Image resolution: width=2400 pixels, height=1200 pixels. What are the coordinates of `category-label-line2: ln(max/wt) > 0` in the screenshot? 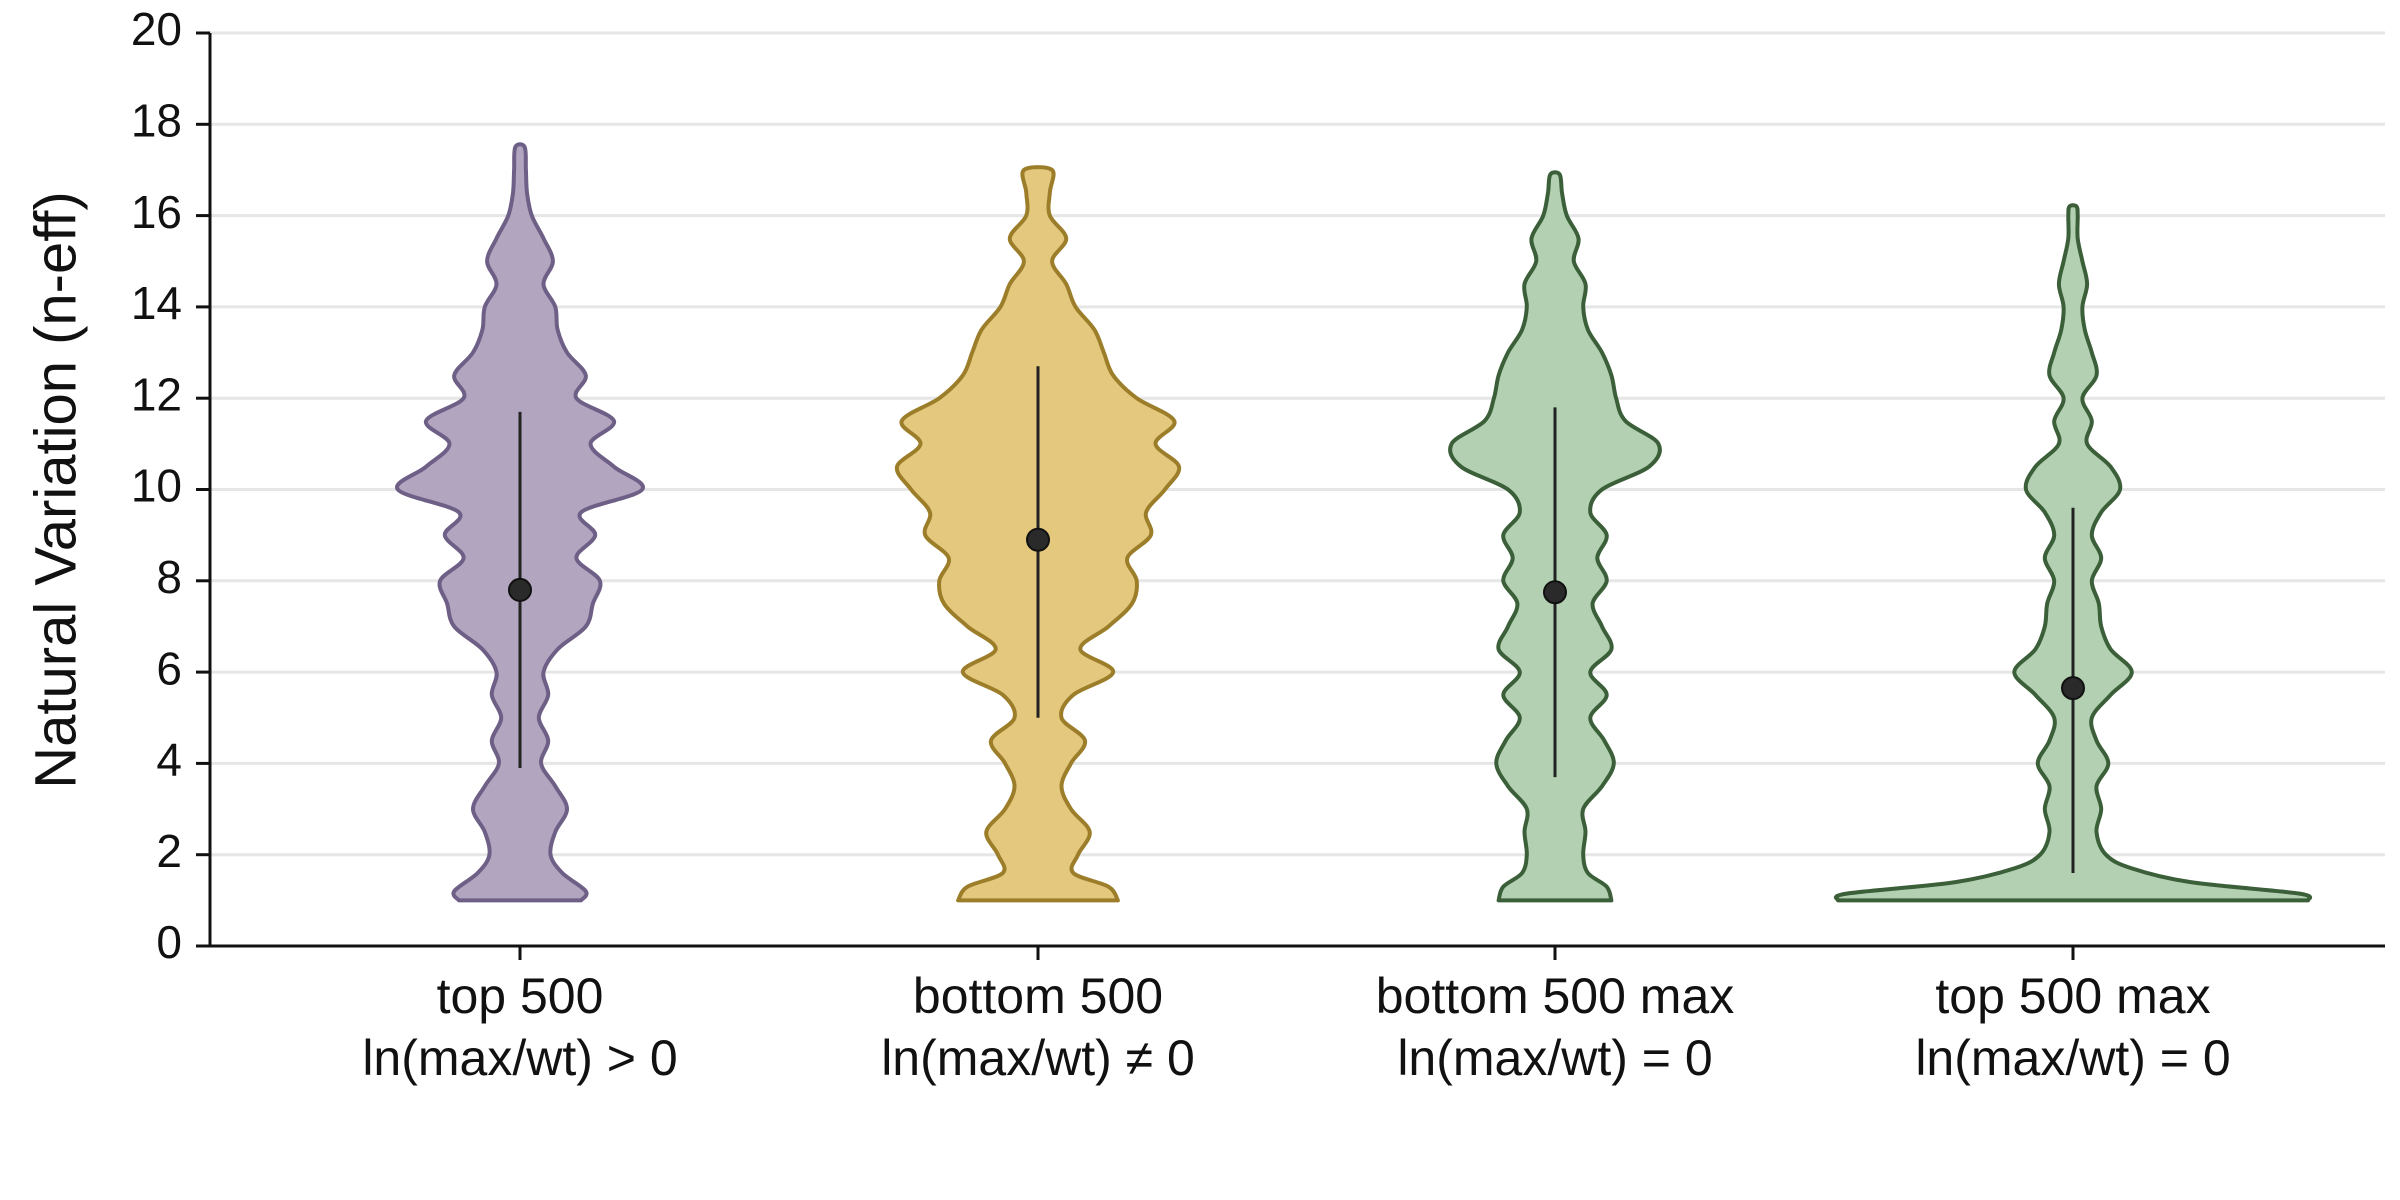 It's located at (519, 1058).